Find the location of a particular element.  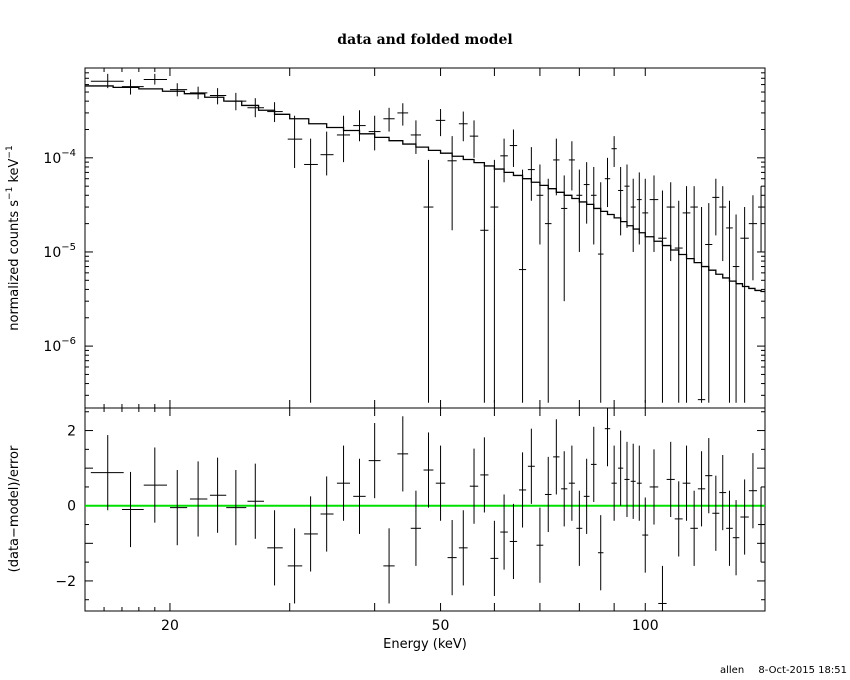

y-tick-label: 10⁻⁴ is located at coordinates (59, 157).